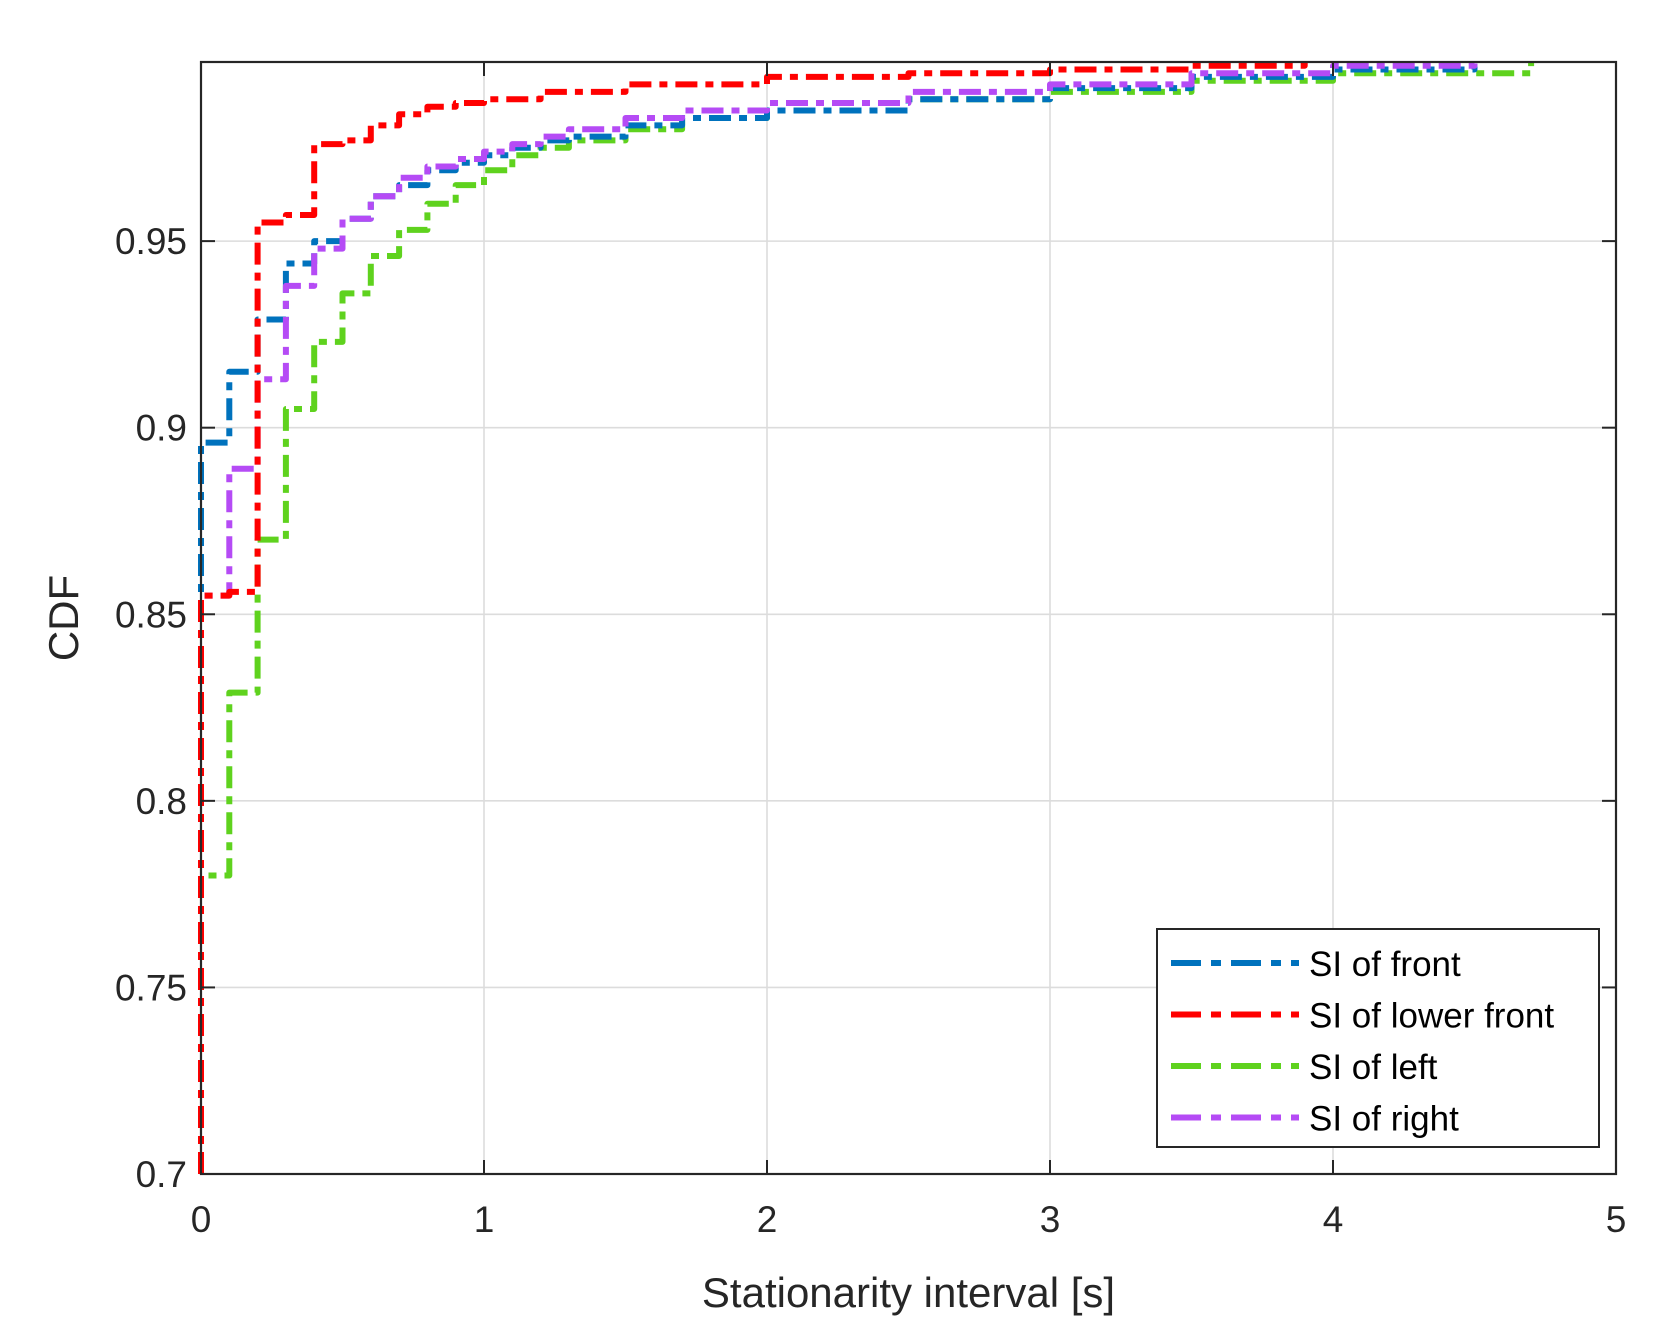 This screenshot has width=1660, height=1330. Describe the element at coordinates (1431, 1016) in the screenshot. I see `legend-label: SI of lower front` at that location.